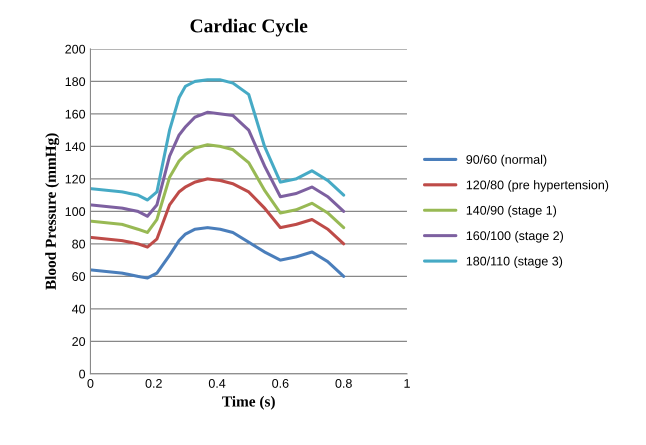 This screenshot has height=445, width=646. What do you see at coordinates (75, 49) in the screenshot?
I see `y-tick-label: 200` at bounding box center [75, 49].